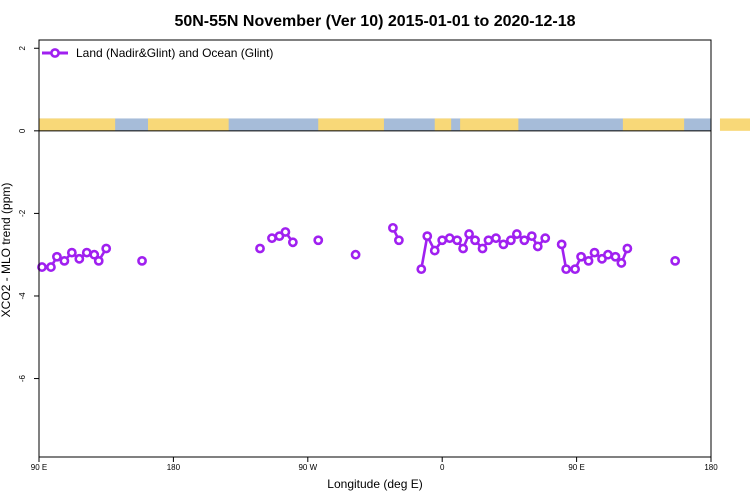 The width and height of the screenshot is (750, 500). What do you see at coordinates (22, 130) in the screenshot?
I see `y-tick-label: 0` at bounding box center [22, 130].